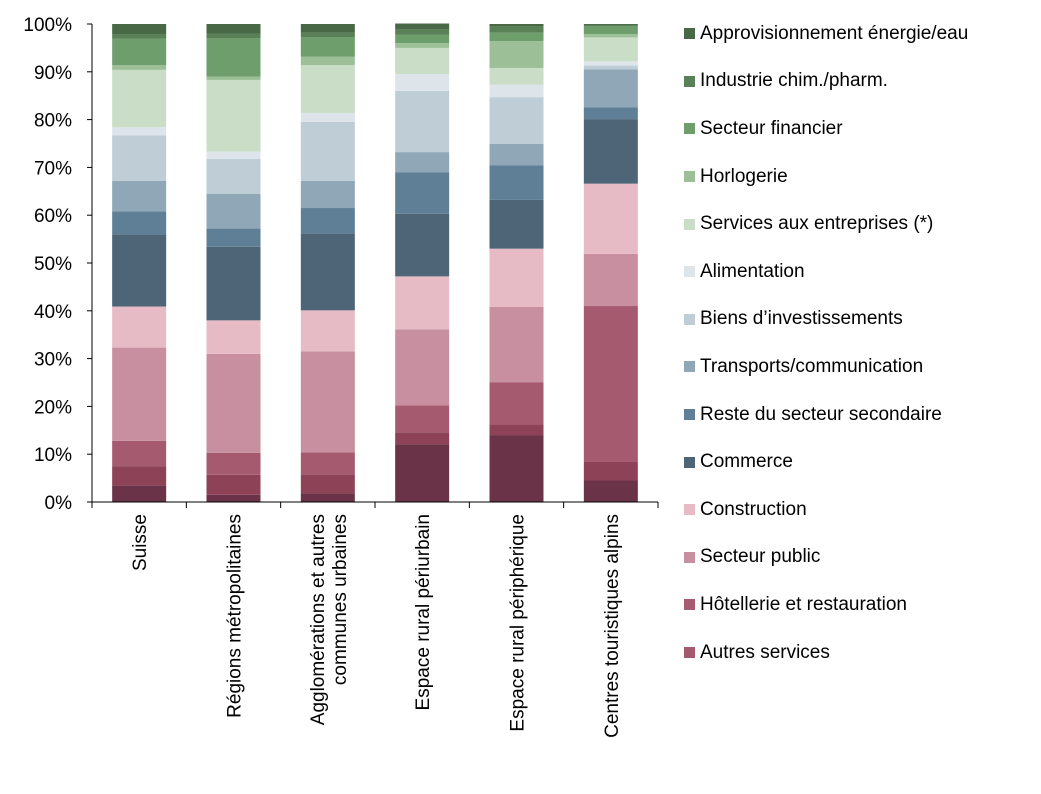 This screenshot has height=794, width=1041. What do you see at coordinates (612, 626) in the screenshot?
I see `x-tick-label: Centres touristiques alpins` at bounding box center [612, 626].